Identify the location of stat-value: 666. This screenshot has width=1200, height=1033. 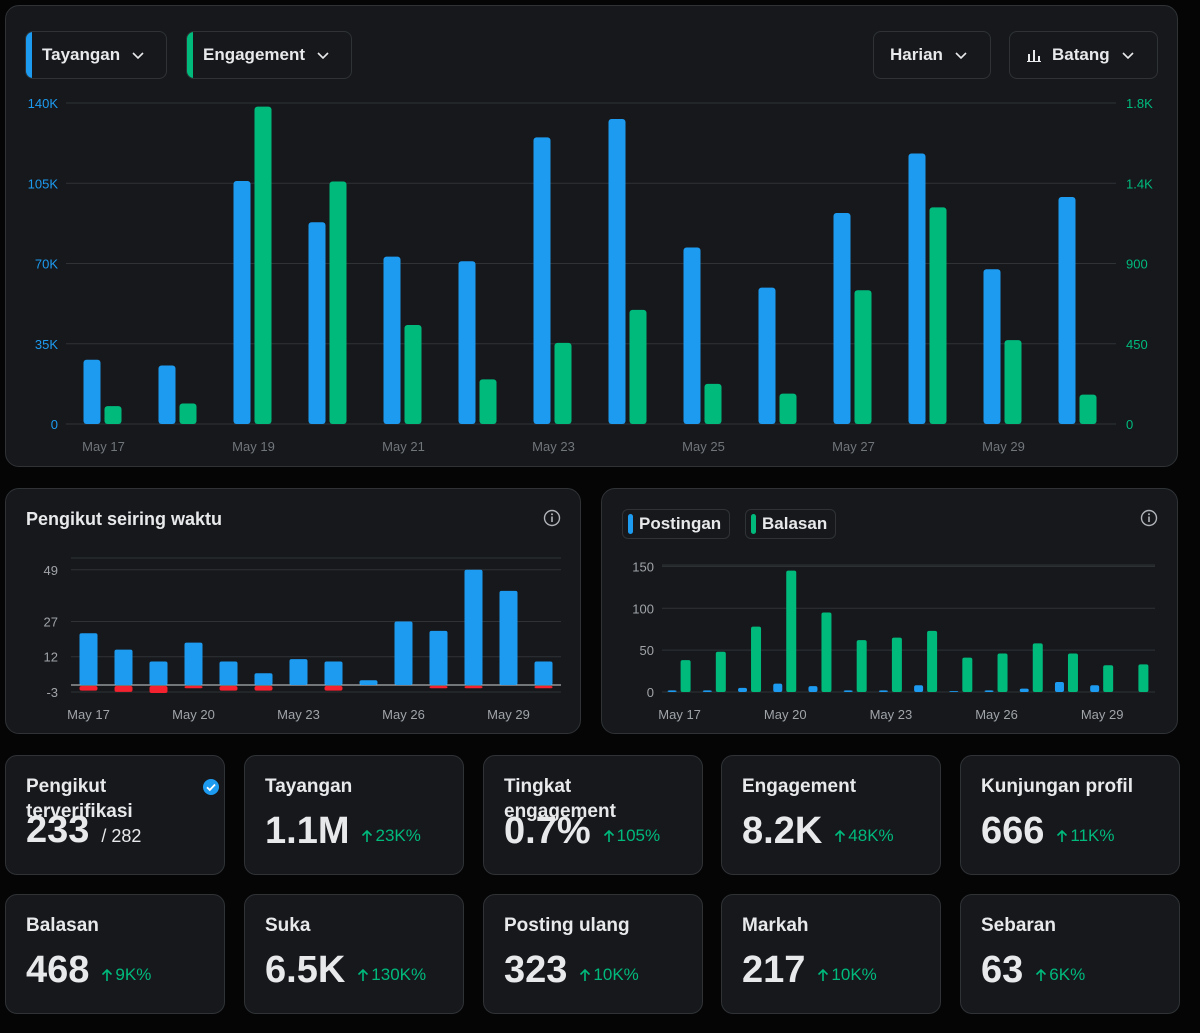
(1013, 831).